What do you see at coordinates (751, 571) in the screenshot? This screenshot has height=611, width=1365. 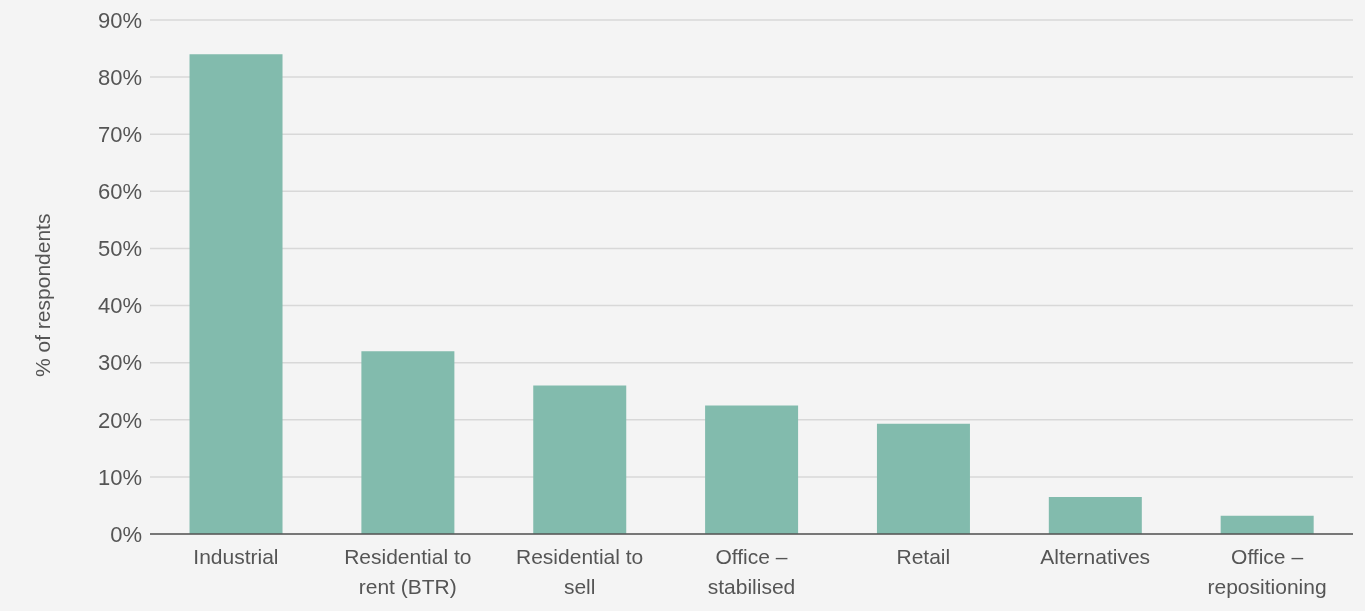 I see `x-tick-label: Office – stabilised` at bounding box center [751, 571].